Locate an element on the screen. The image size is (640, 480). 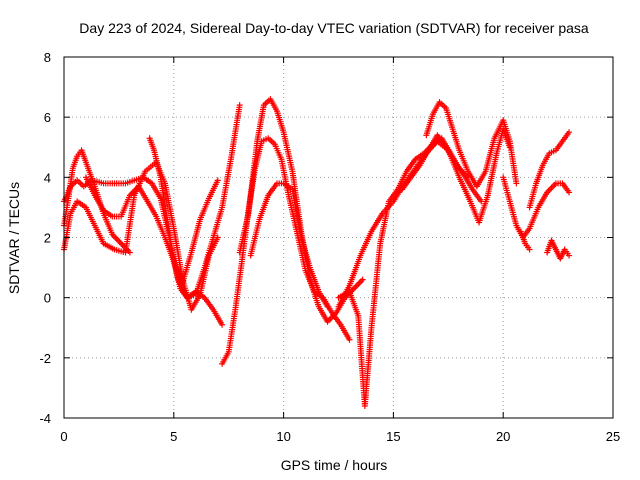
y-tick-label: -2 is located at coordinates (45, 358).